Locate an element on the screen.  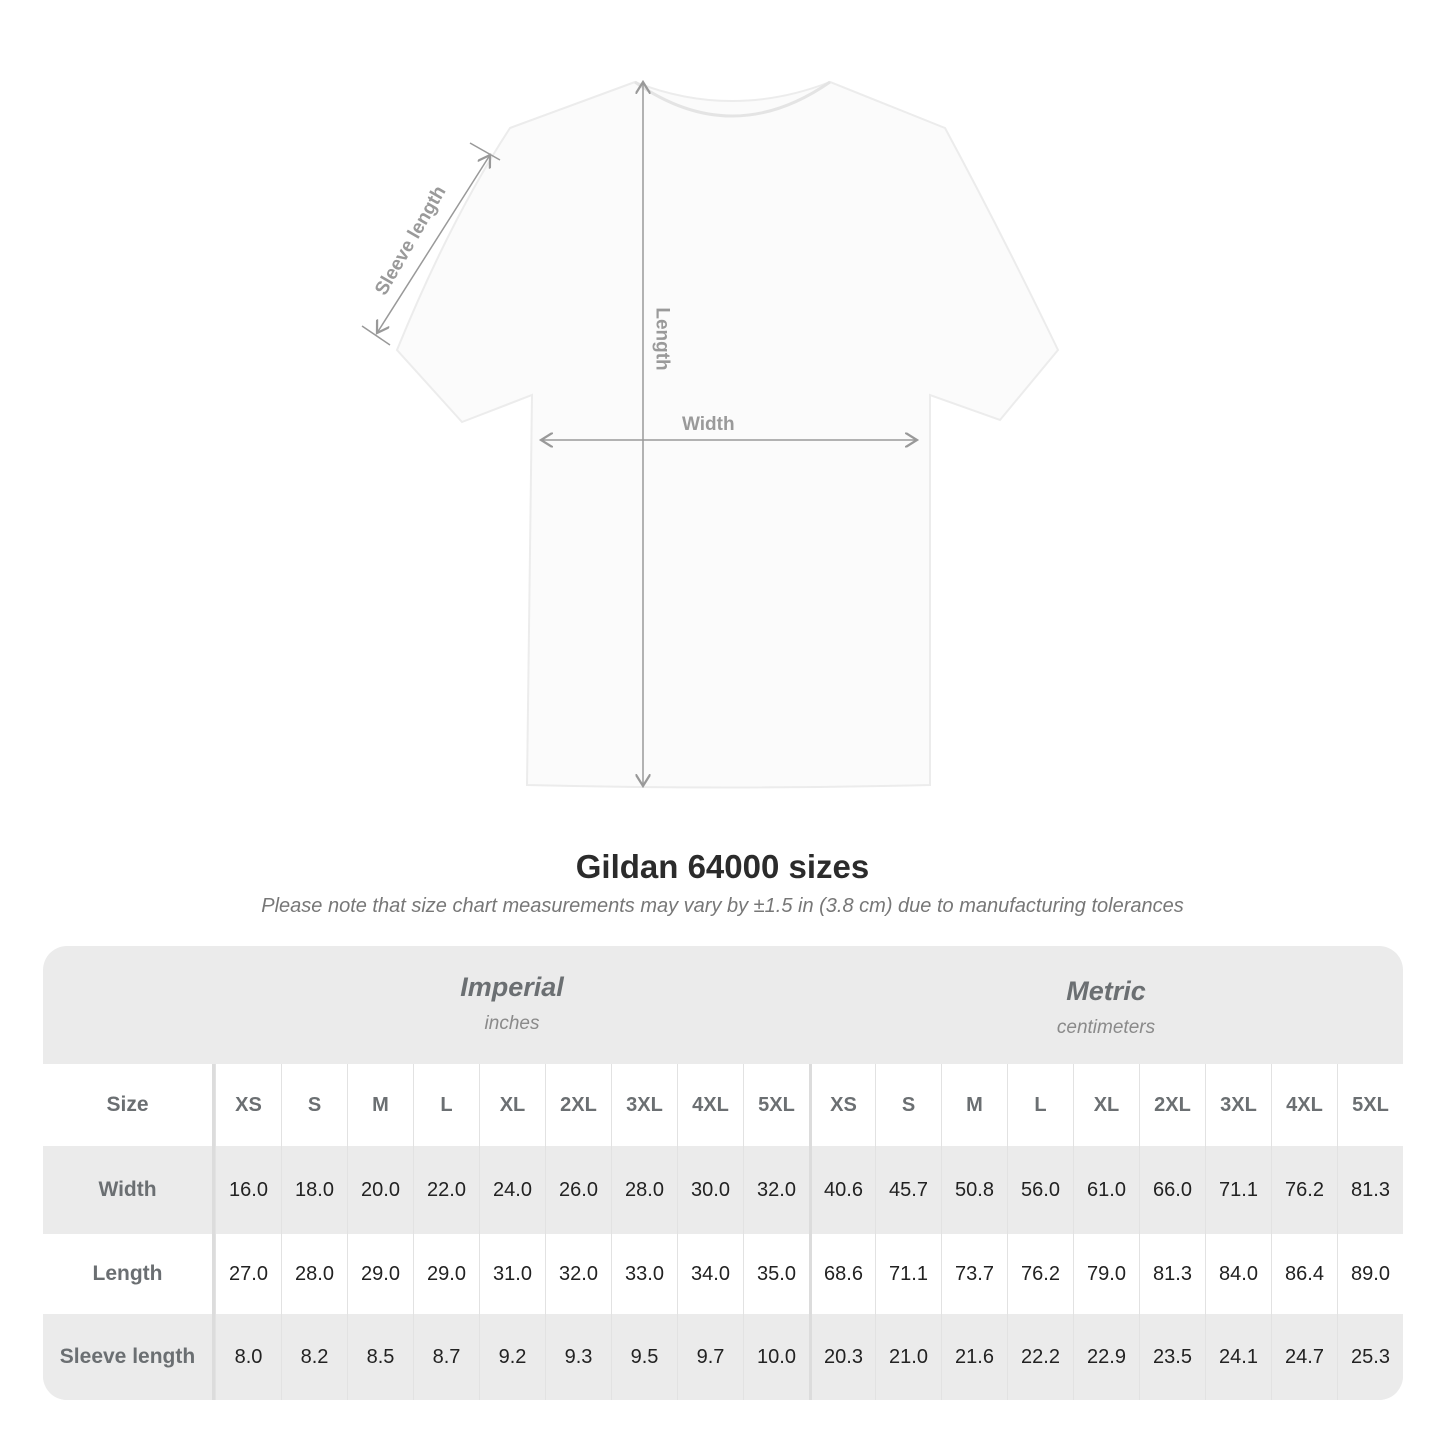
imperial-value-cell: 9.3 is located at coordinates (578, 1357).